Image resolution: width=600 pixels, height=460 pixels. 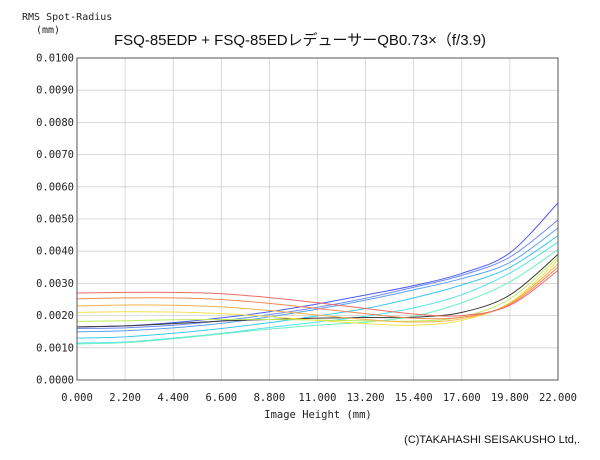 What do you see at coordinates (221, 398) in the screenshot?
I see `x-tick-label: 6.600` at bounding box center [221, 398].